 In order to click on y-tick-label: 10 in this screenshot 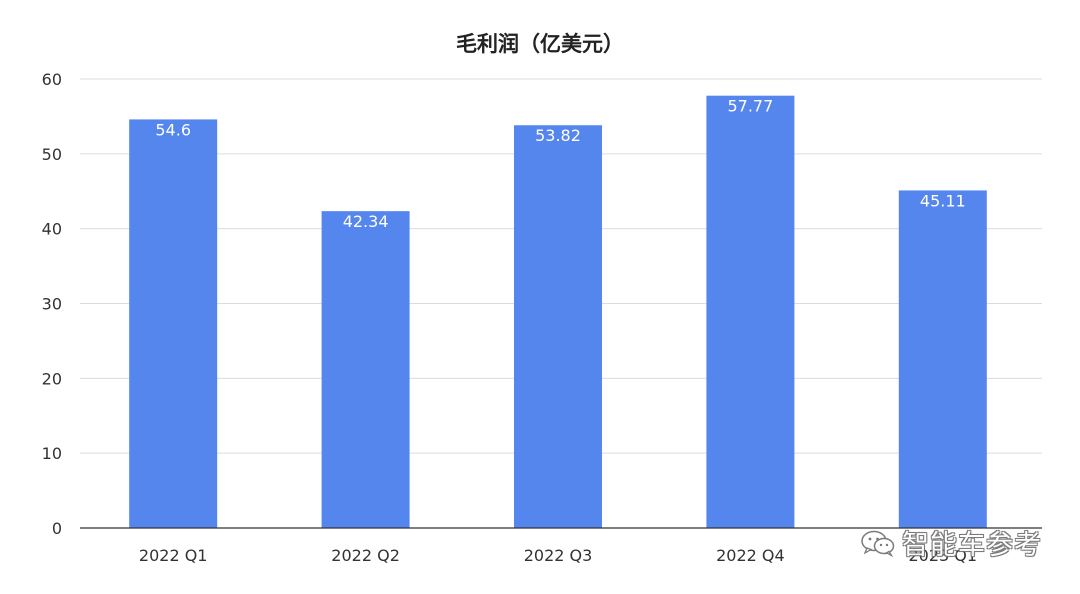, I will do `click(52, 453)`.